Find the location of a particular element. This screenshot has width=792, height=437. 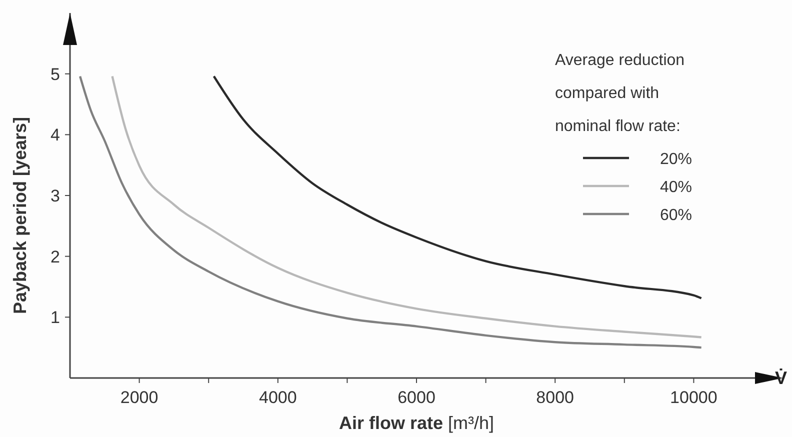

y-tick-label: 1 is located at coordinates (55, 318).